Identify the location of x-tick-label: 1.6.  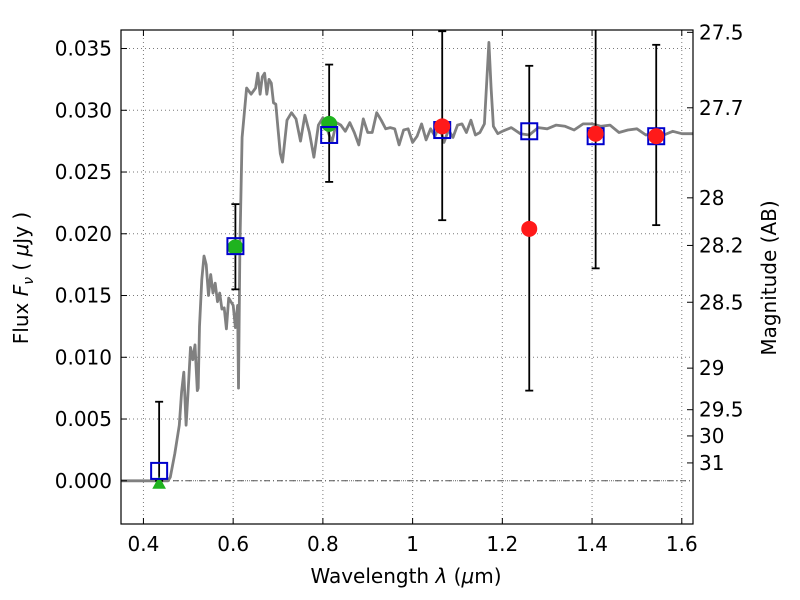
(682, 544).